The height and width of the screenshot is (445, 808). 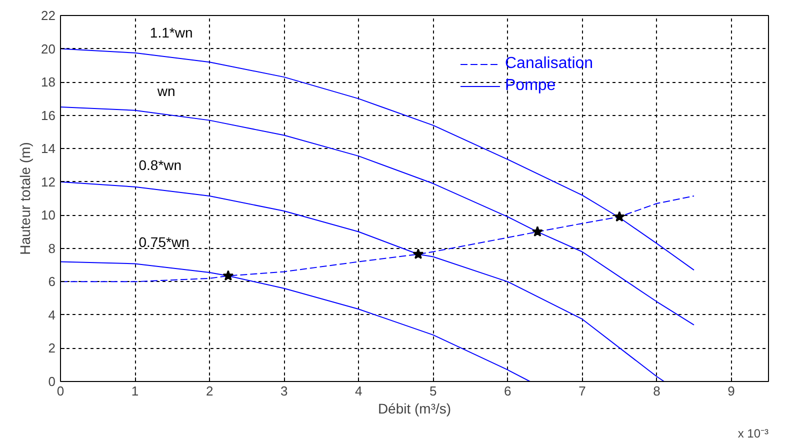 I want to click on y-tick-label: 6, so click(x=52, y=282).